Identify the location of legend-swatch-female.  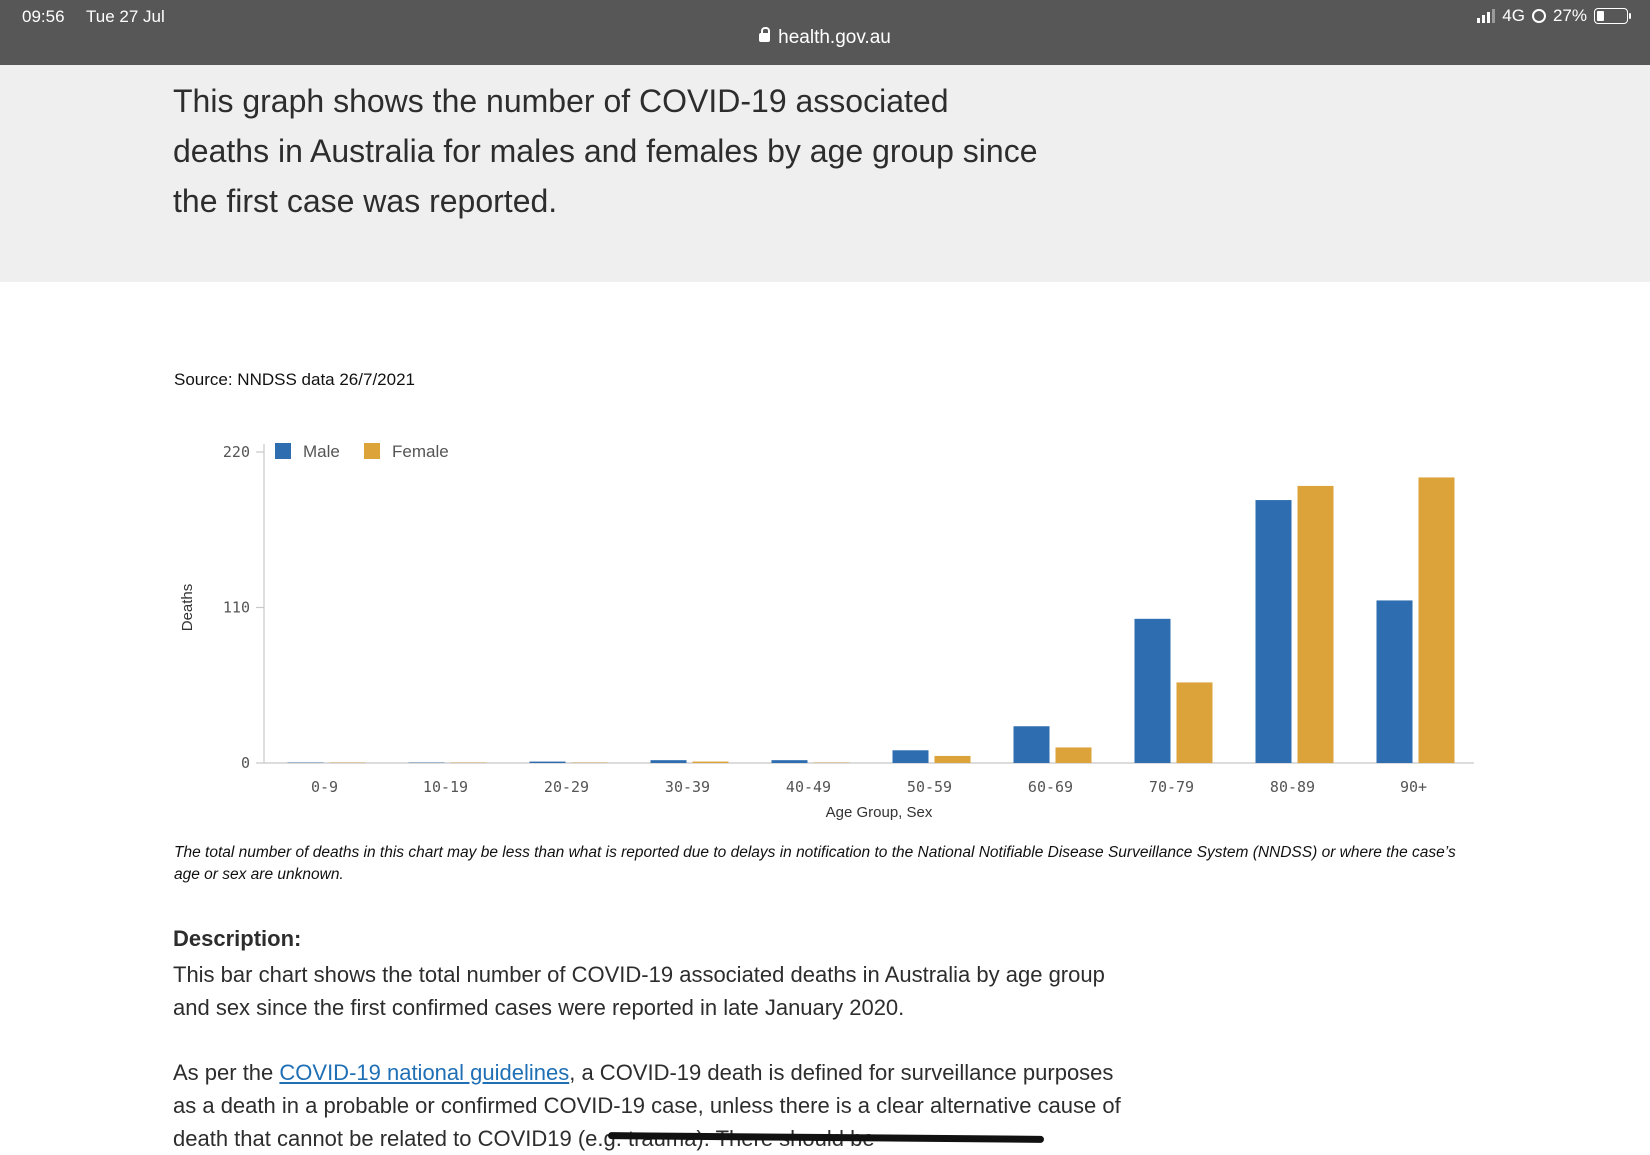
(372, 451).